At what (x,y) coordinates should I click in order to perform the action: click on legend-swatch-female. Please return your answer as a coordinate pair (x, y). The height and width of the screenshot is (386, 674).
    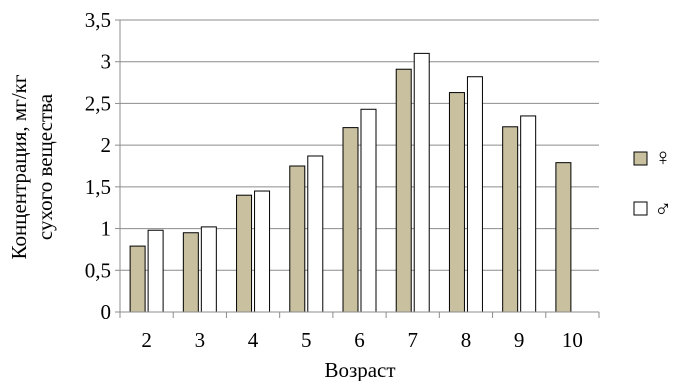
    Looking at the image, I should click on (640, 158).